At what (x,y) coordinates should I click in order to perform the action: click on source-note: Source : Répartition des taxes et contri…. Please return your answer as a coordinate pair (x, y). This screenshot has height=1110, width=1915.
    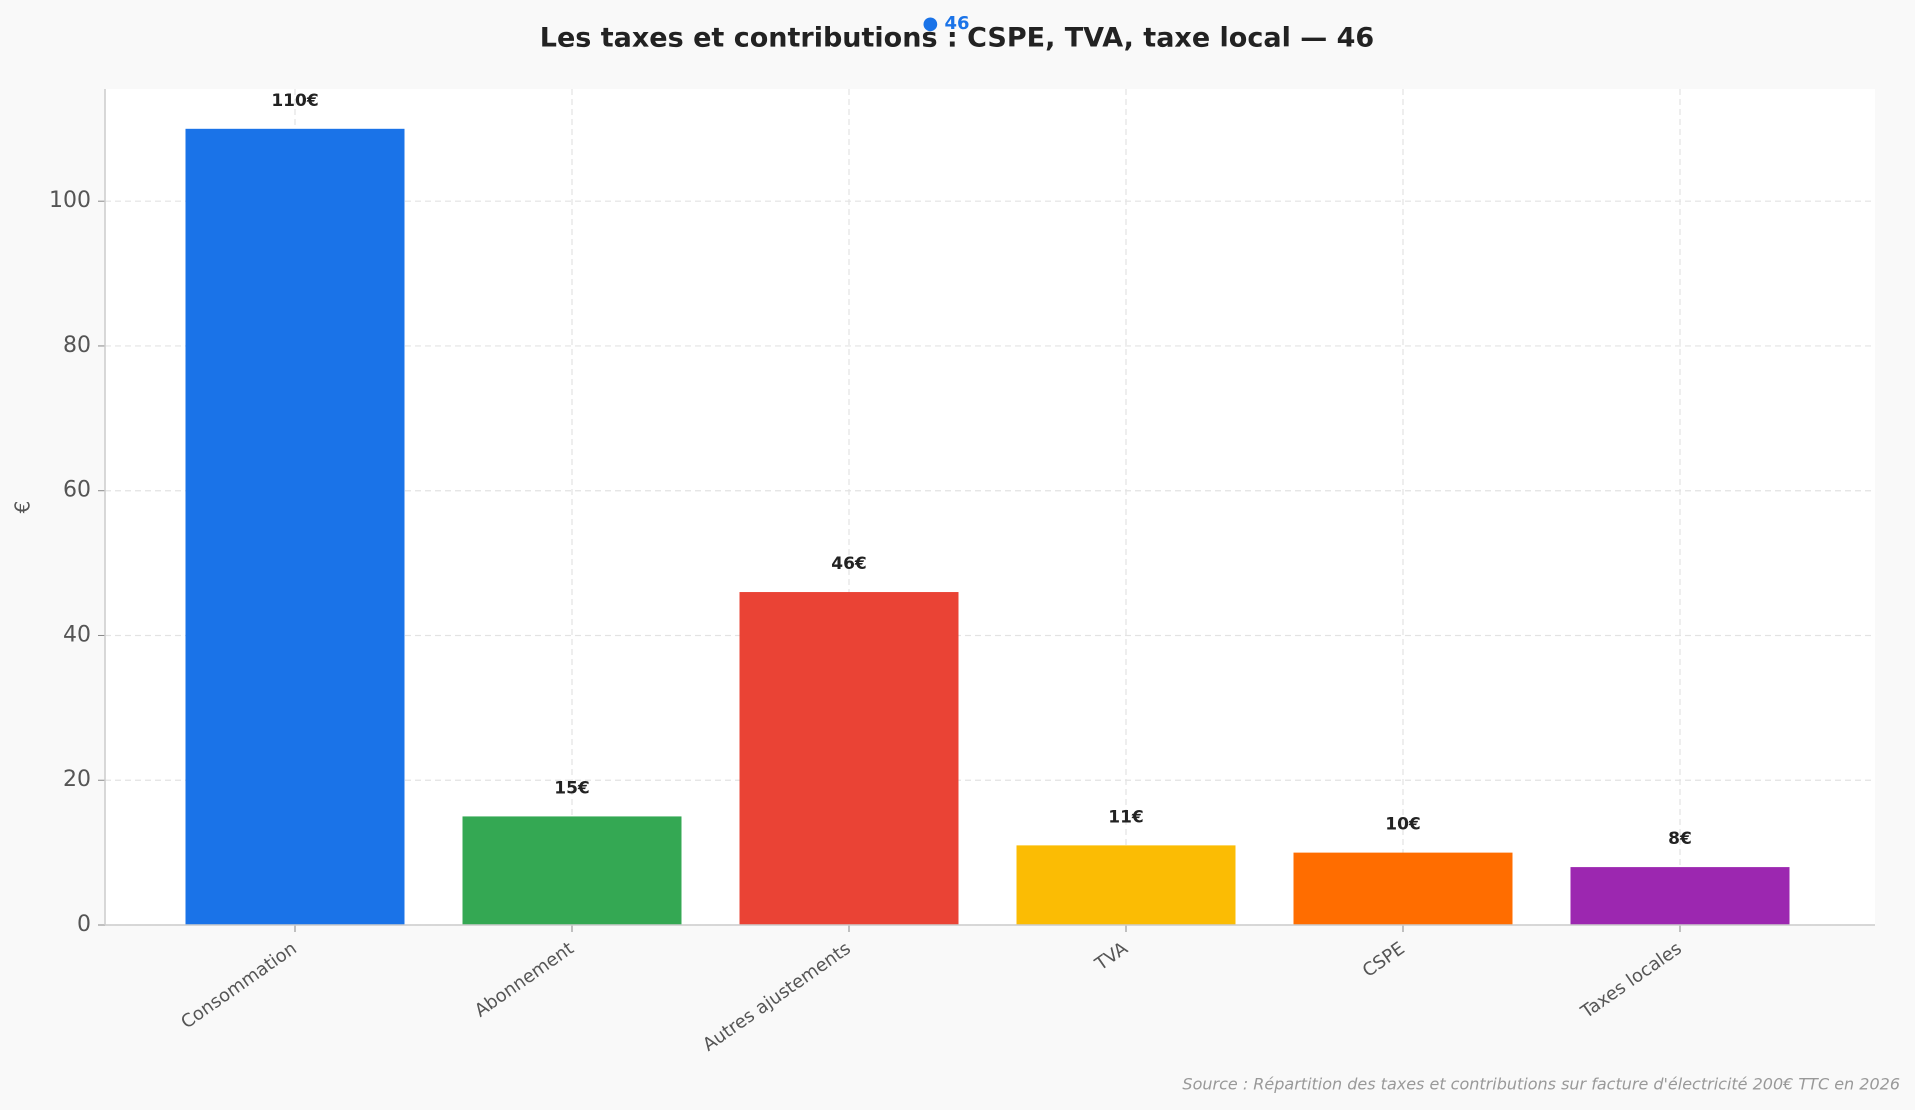
    Looking at the image, I should click on (1541, 1084).